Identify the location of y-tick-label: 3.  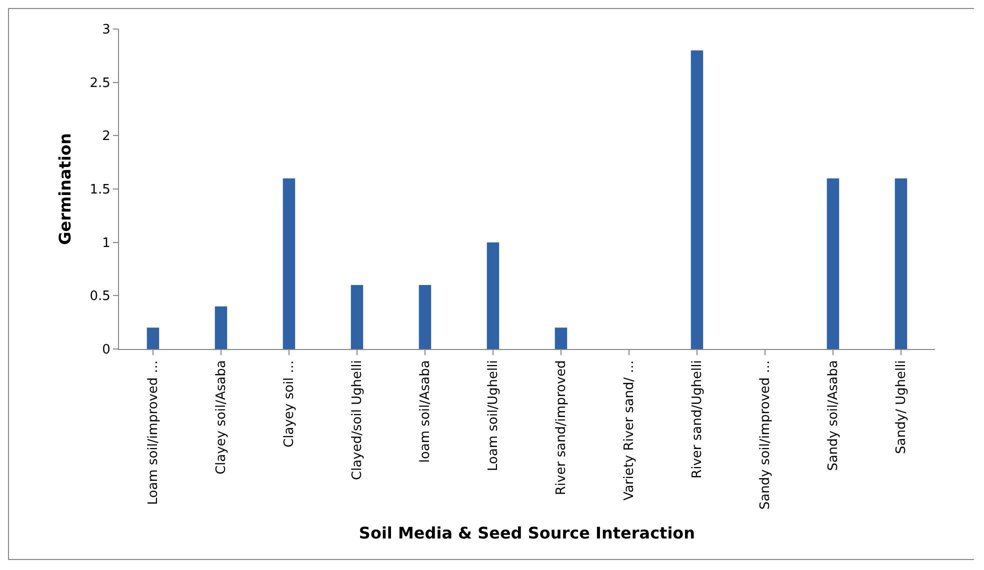
(106, 30).